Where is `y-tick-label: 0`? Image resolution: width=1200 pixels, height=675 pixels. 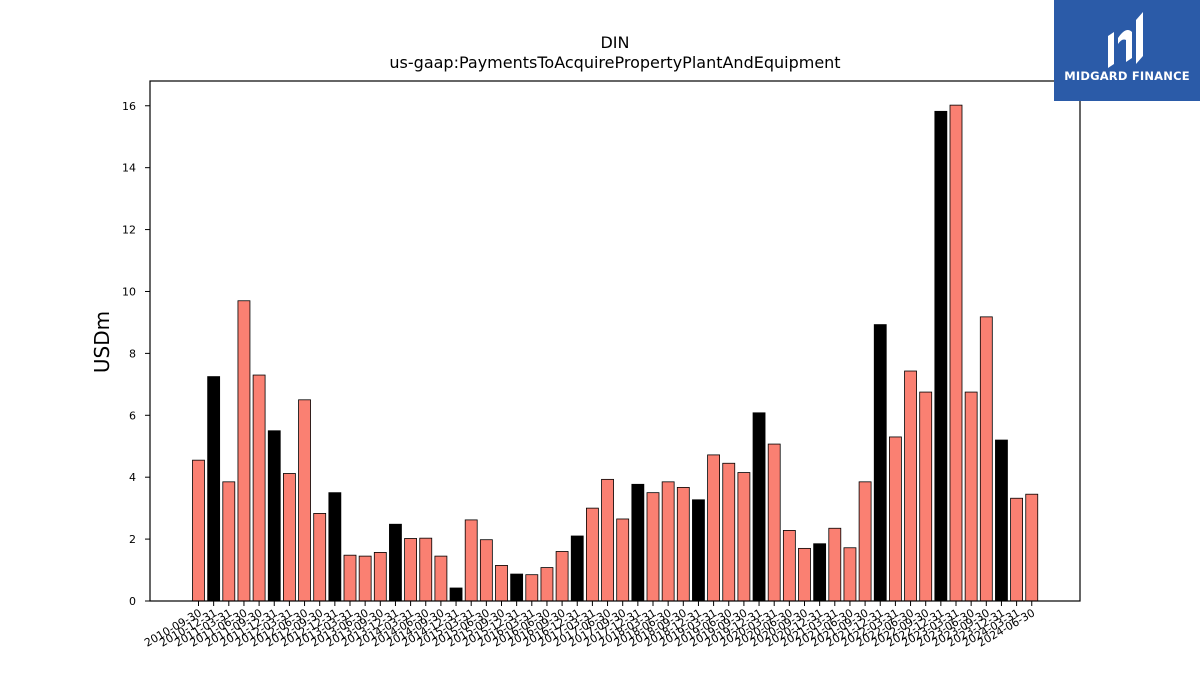 y-tick-label: 0 is located at coordinates (132, 601).